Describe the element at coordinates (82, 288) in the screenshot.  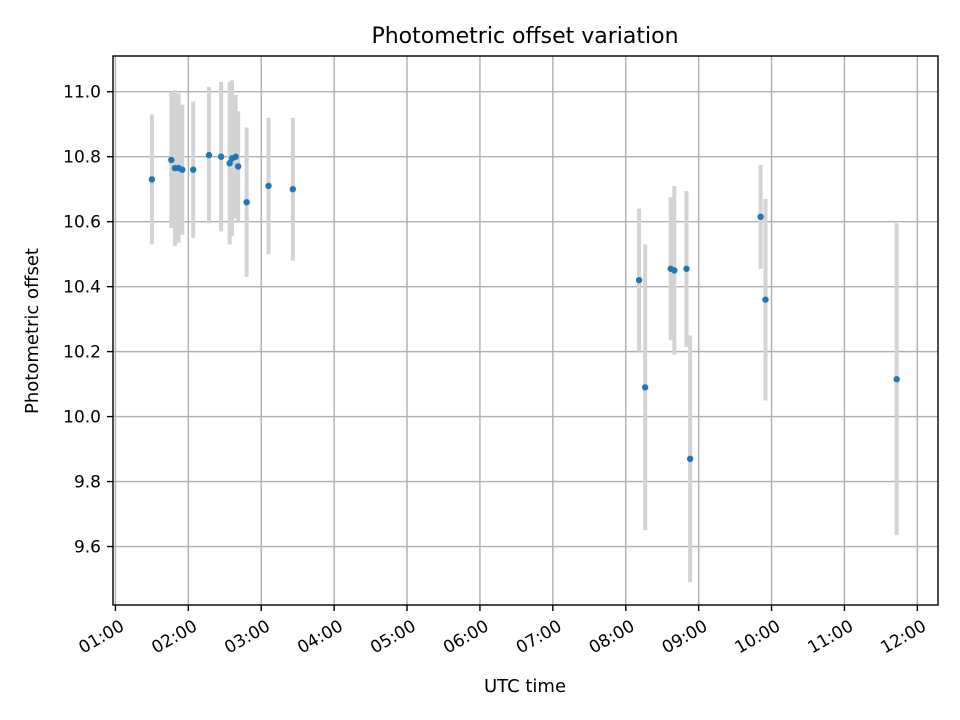
I see `y-tick-label: 10.4` at that location.